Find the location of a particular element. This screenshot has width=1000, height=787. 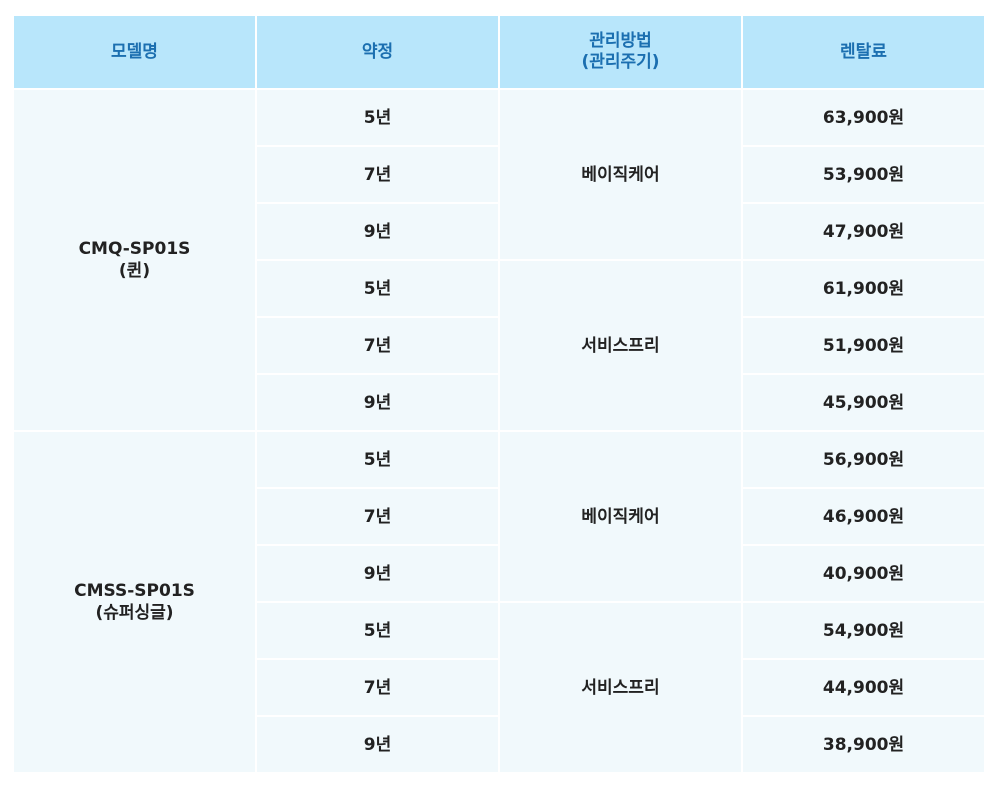

fee-cell: 40,900원 is located at coordinates (863, 573).